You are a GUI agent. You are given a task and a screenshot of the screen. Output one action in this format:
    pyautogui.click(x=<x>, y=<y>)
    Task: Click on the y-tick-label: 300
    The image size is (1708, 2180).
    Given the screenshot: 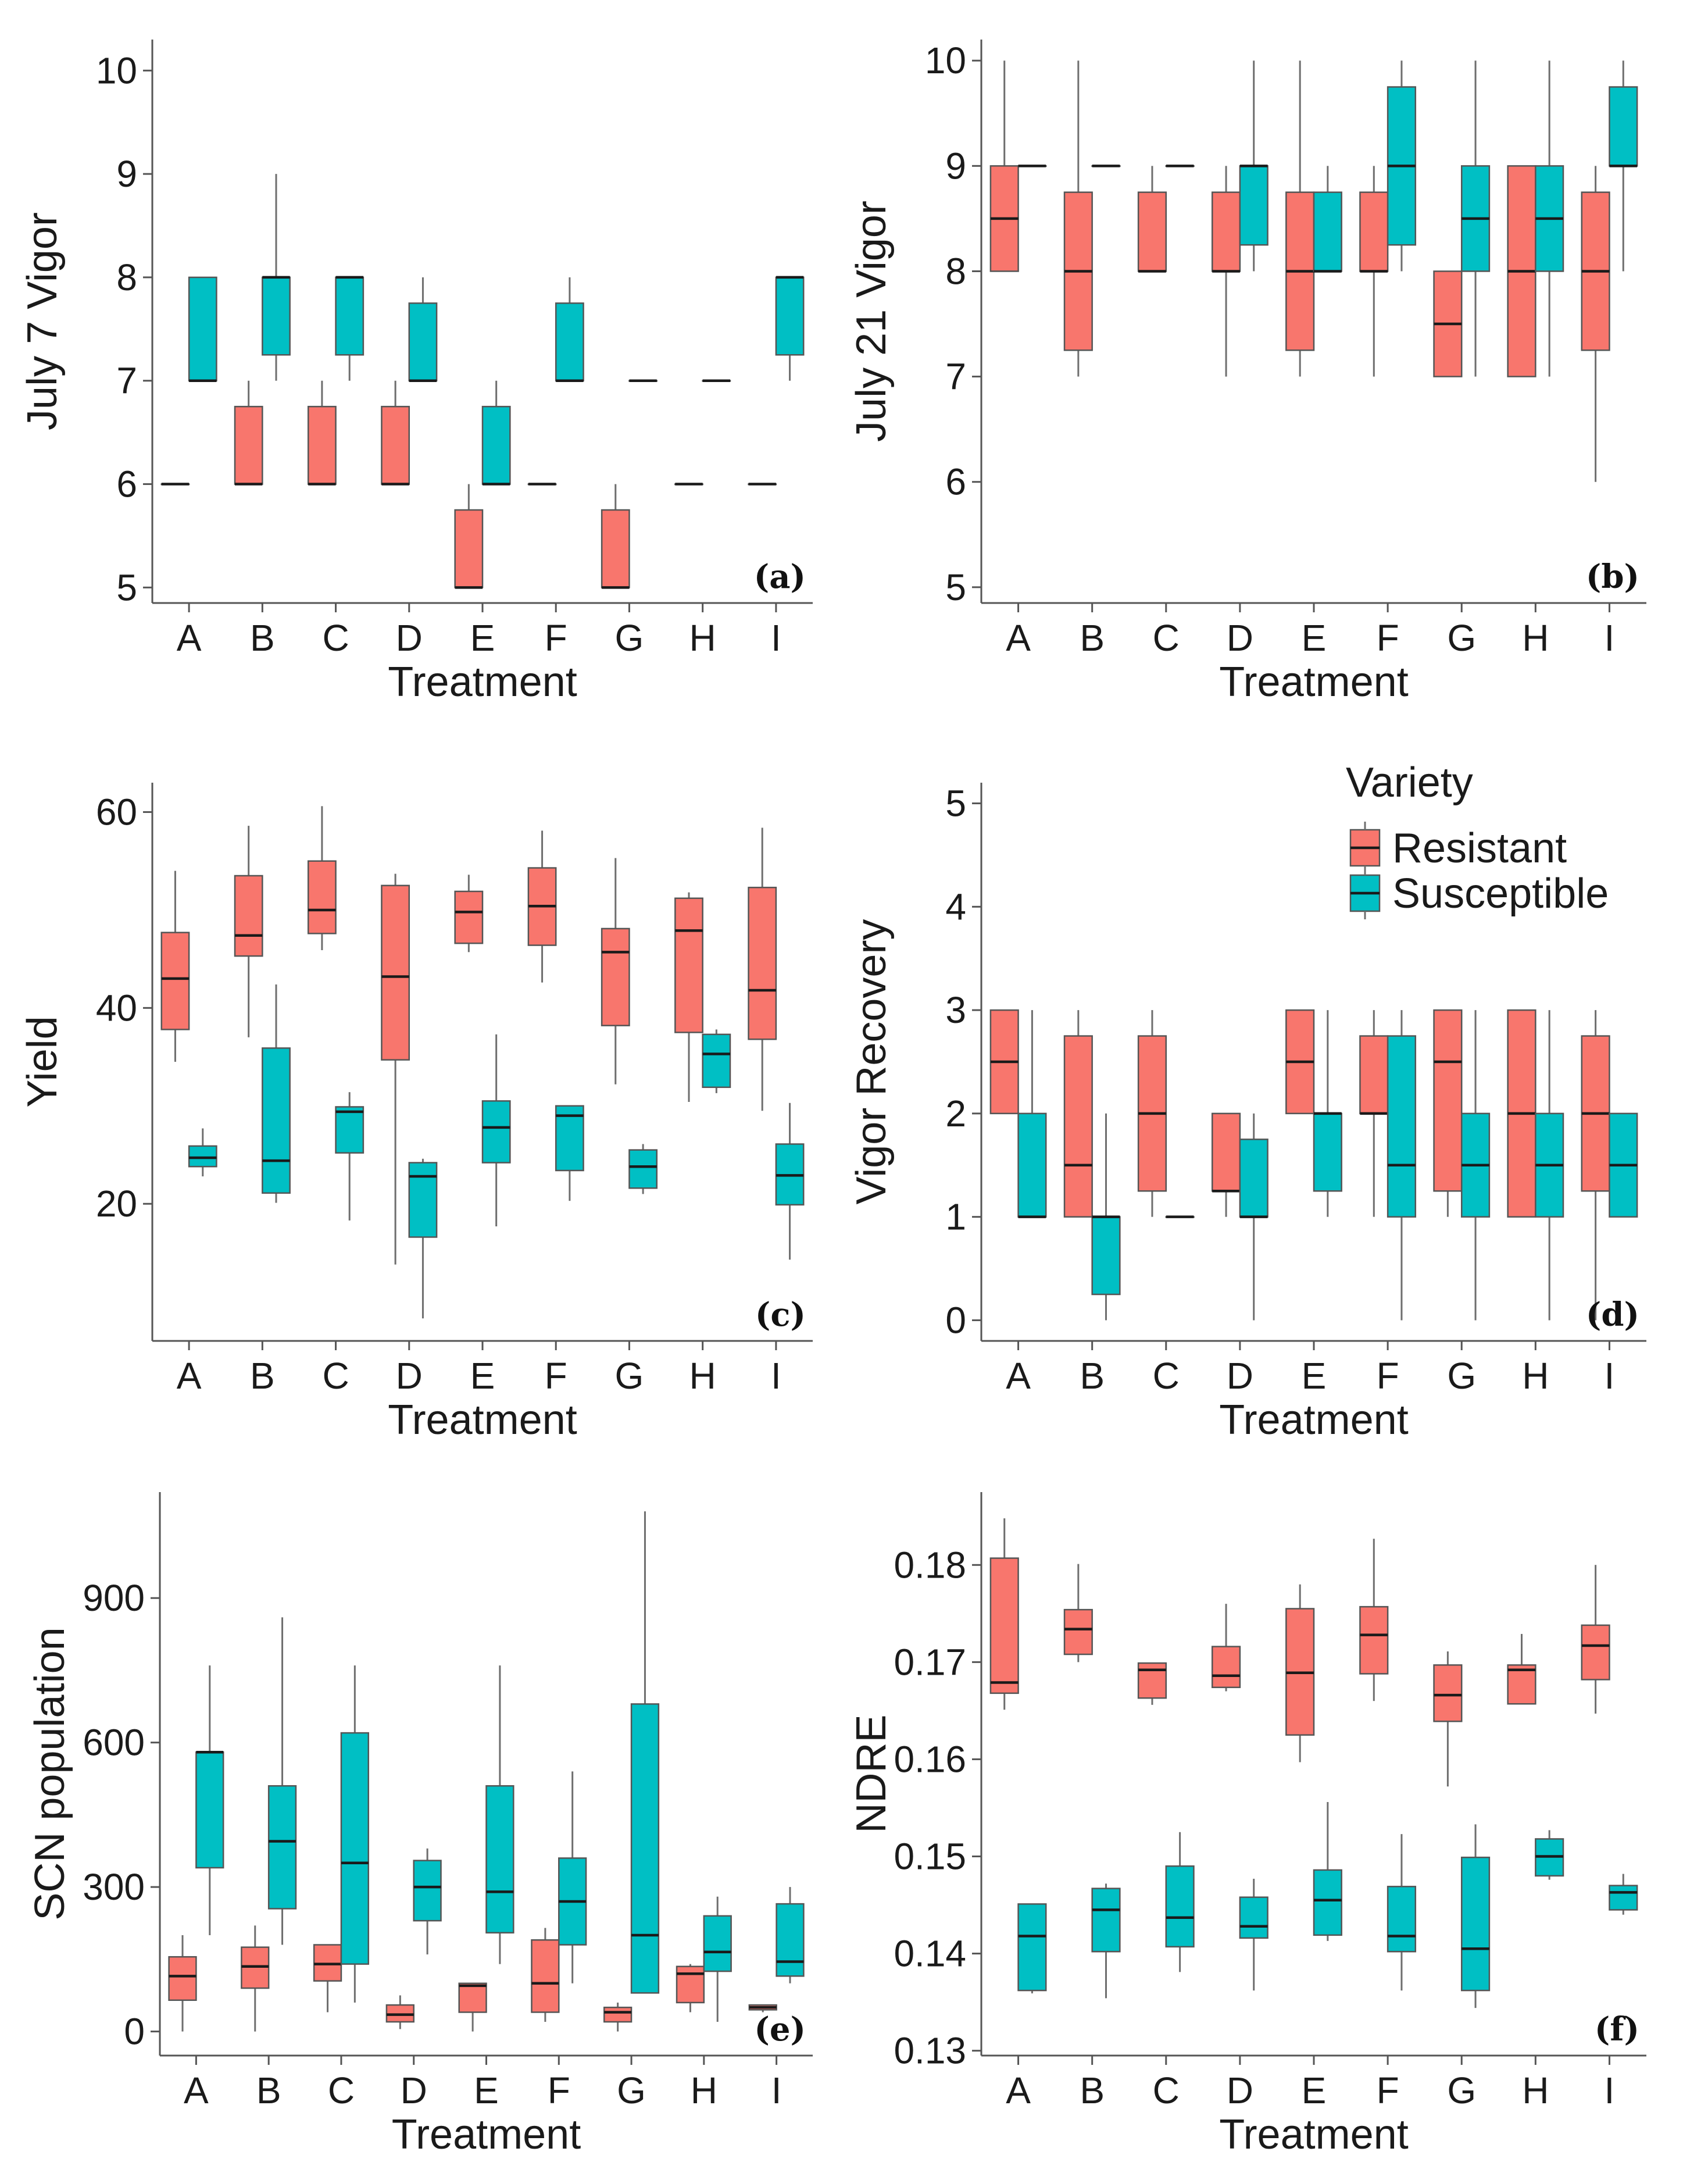 What is the action you would take?
    pyautogui.click(x=114, y=1887)
    